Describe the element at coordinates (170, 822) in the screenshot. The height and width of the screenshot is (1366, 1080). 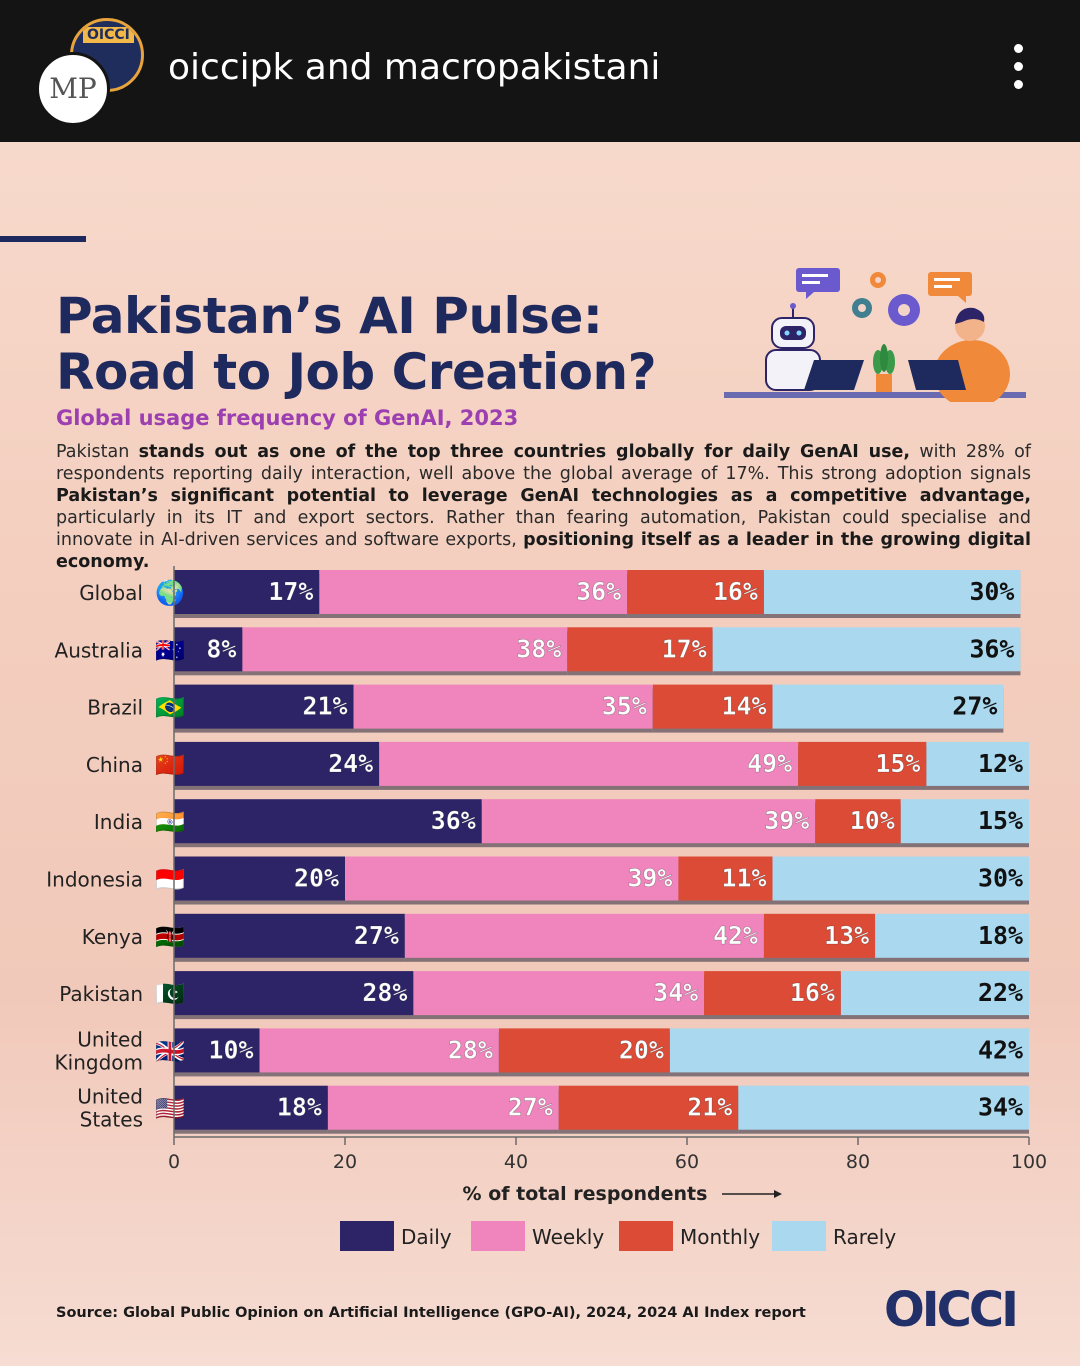
I see `flag-icon: 🇮🇳` at that location.